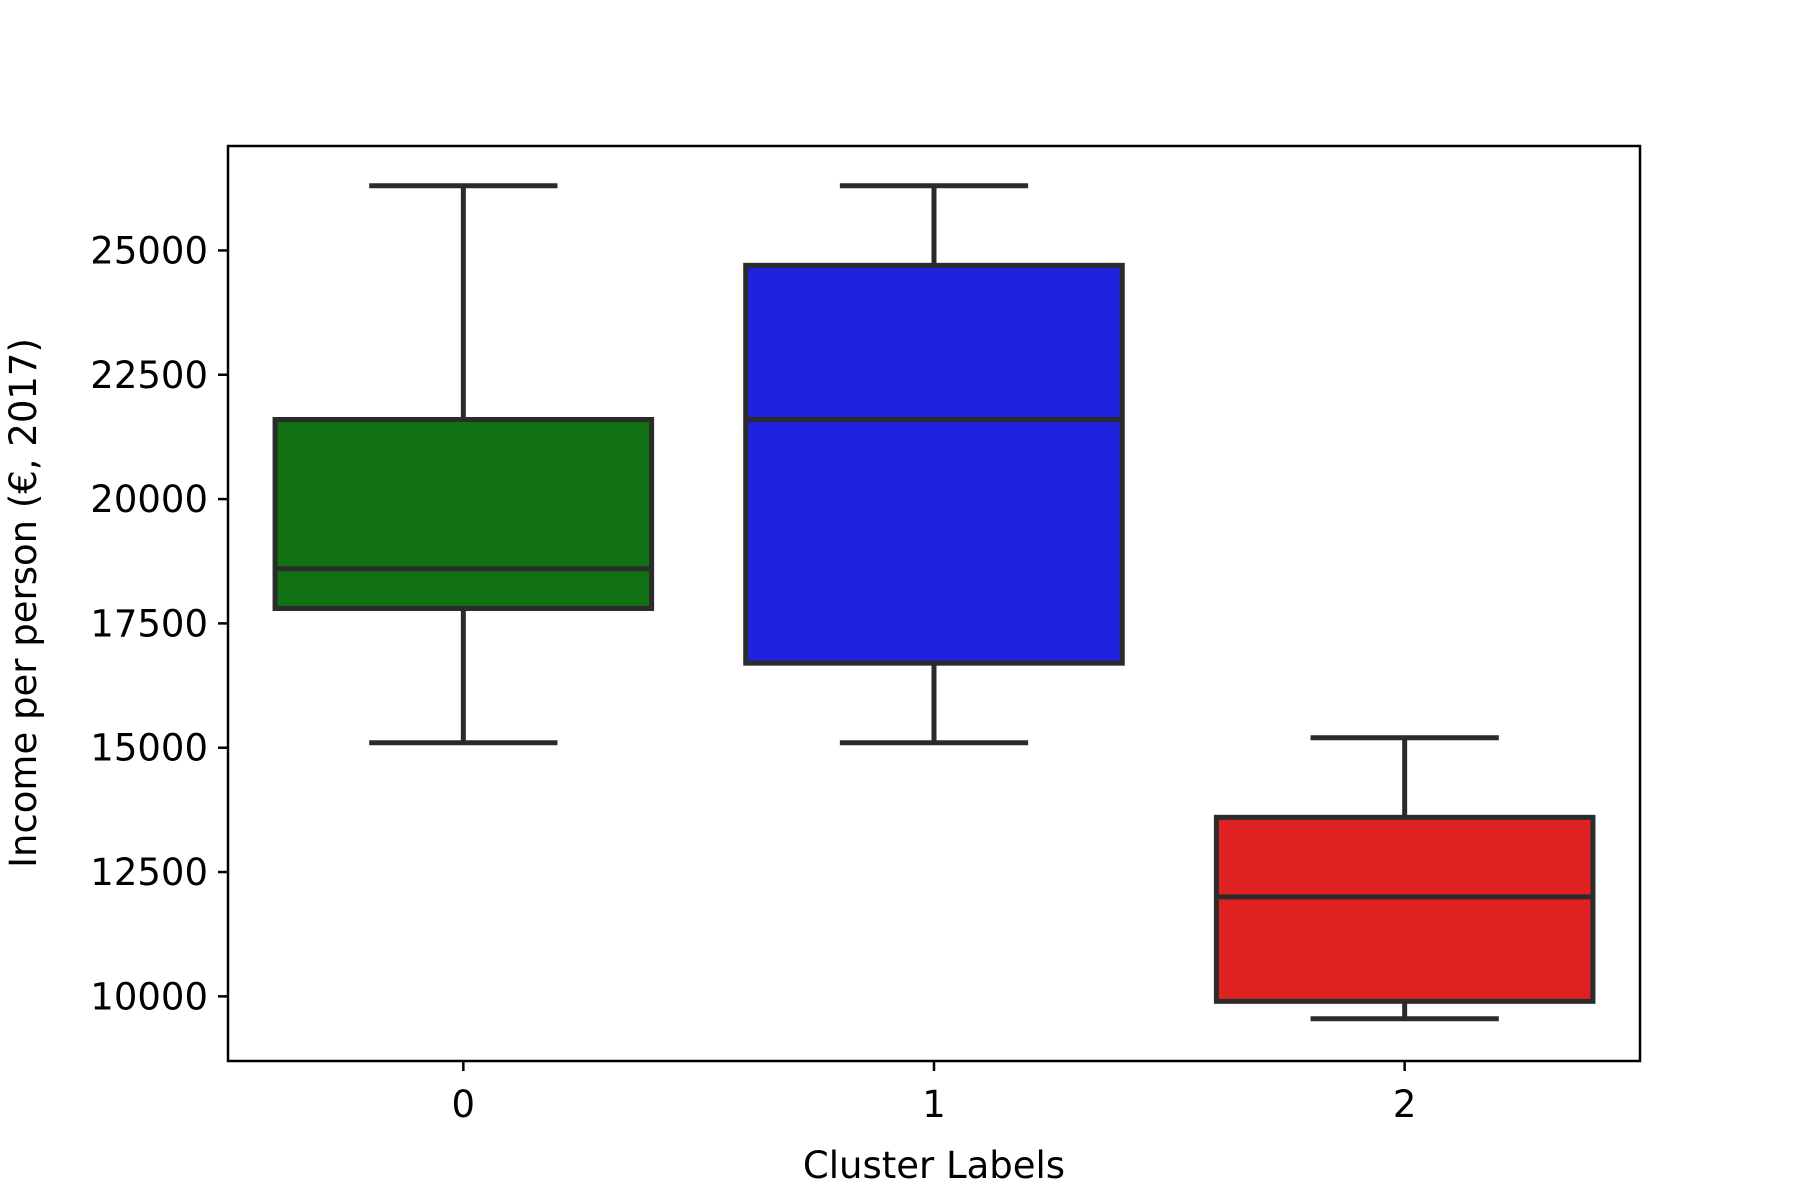  I want to click on y-tick-label-15000: 15000, so click(149, 748).